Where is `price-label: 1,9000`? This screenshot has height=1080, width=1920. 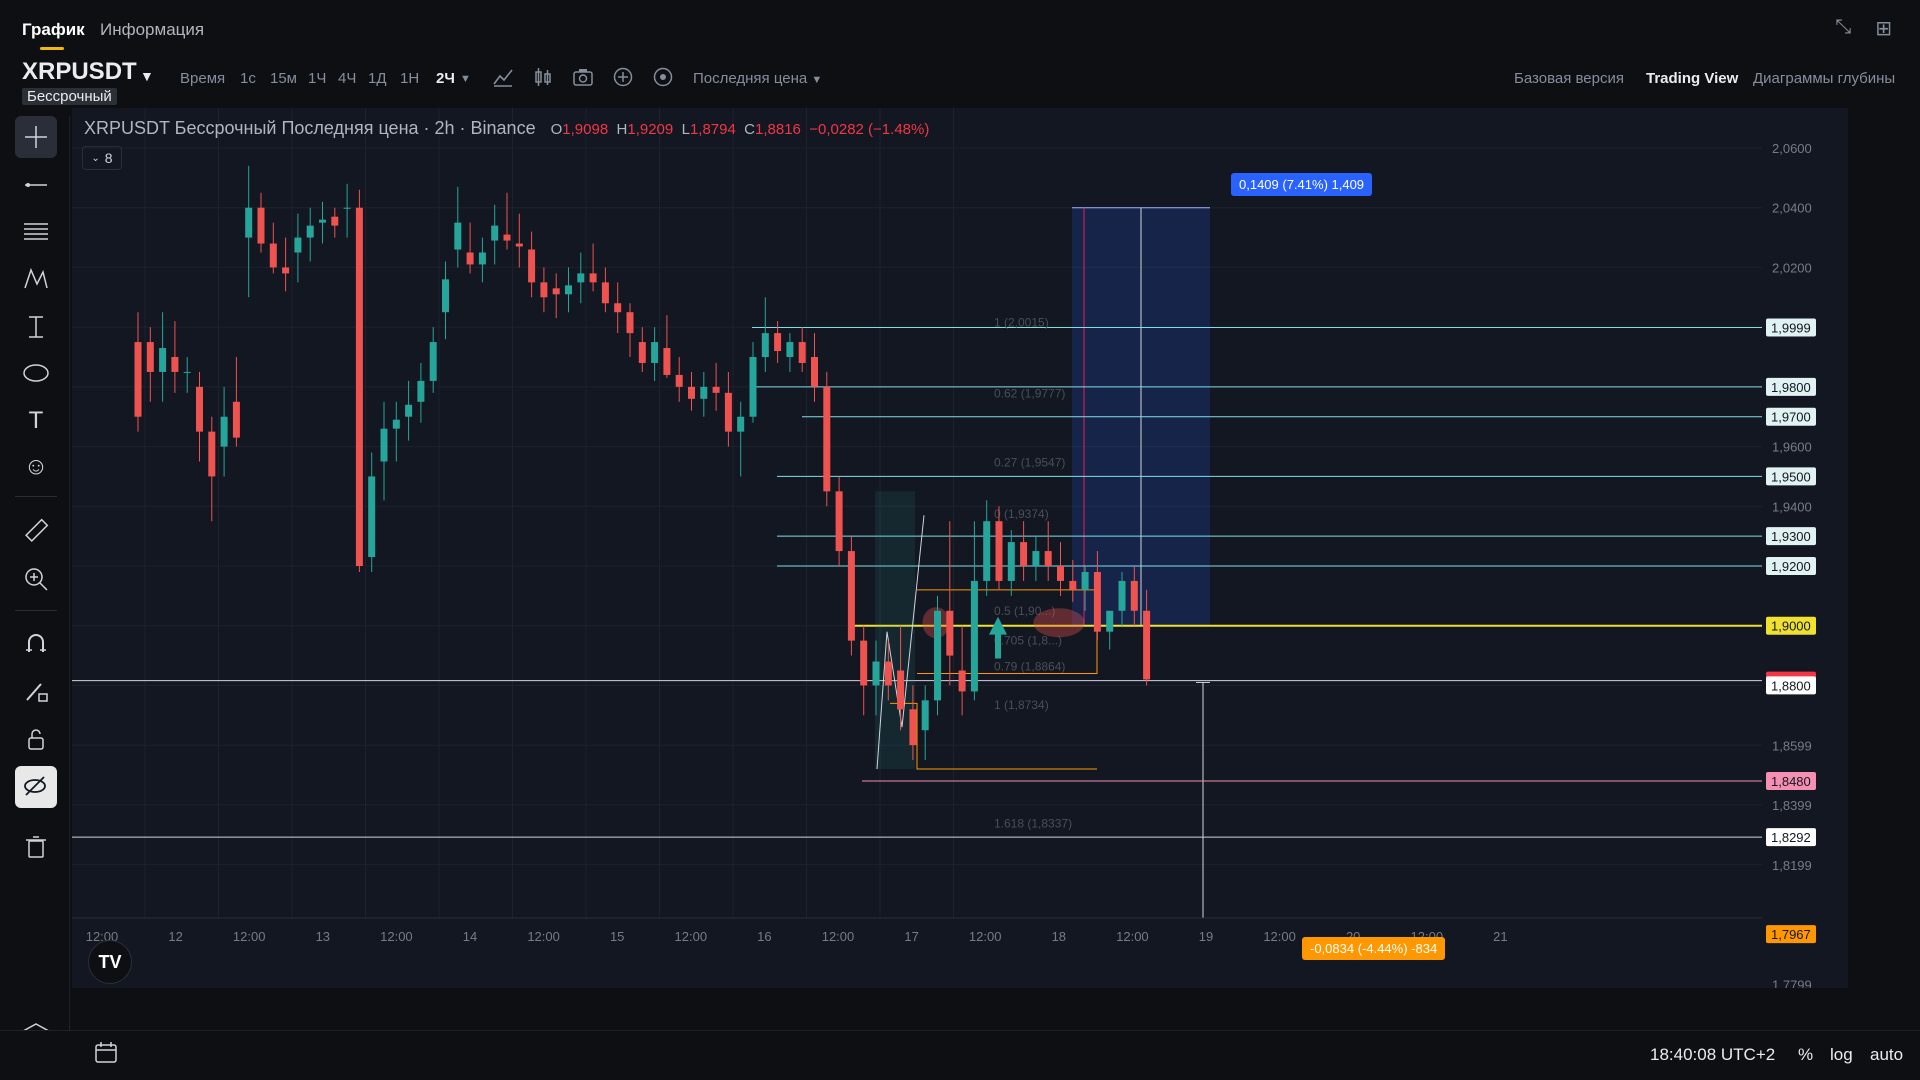 price-label: 1,9000 is located at coordinates (1791, 626).